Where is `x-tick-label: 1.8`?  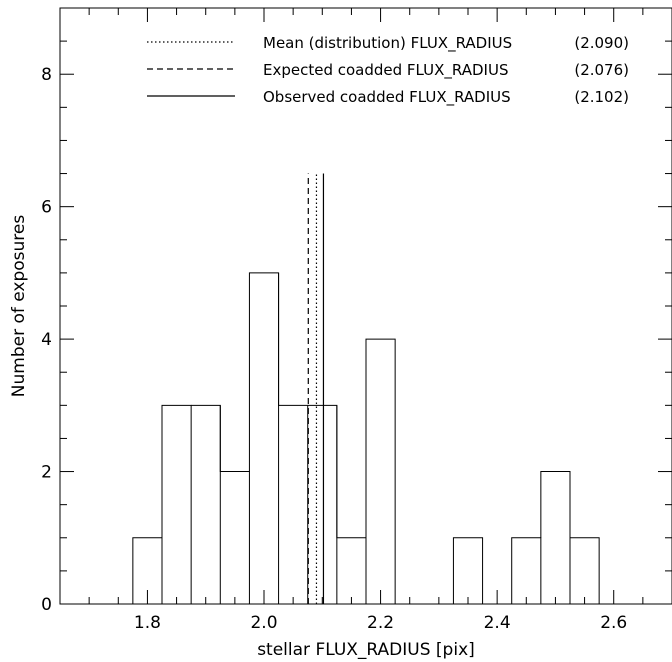
x-tick-label: 1.8 is located at coordinates (147, 623).